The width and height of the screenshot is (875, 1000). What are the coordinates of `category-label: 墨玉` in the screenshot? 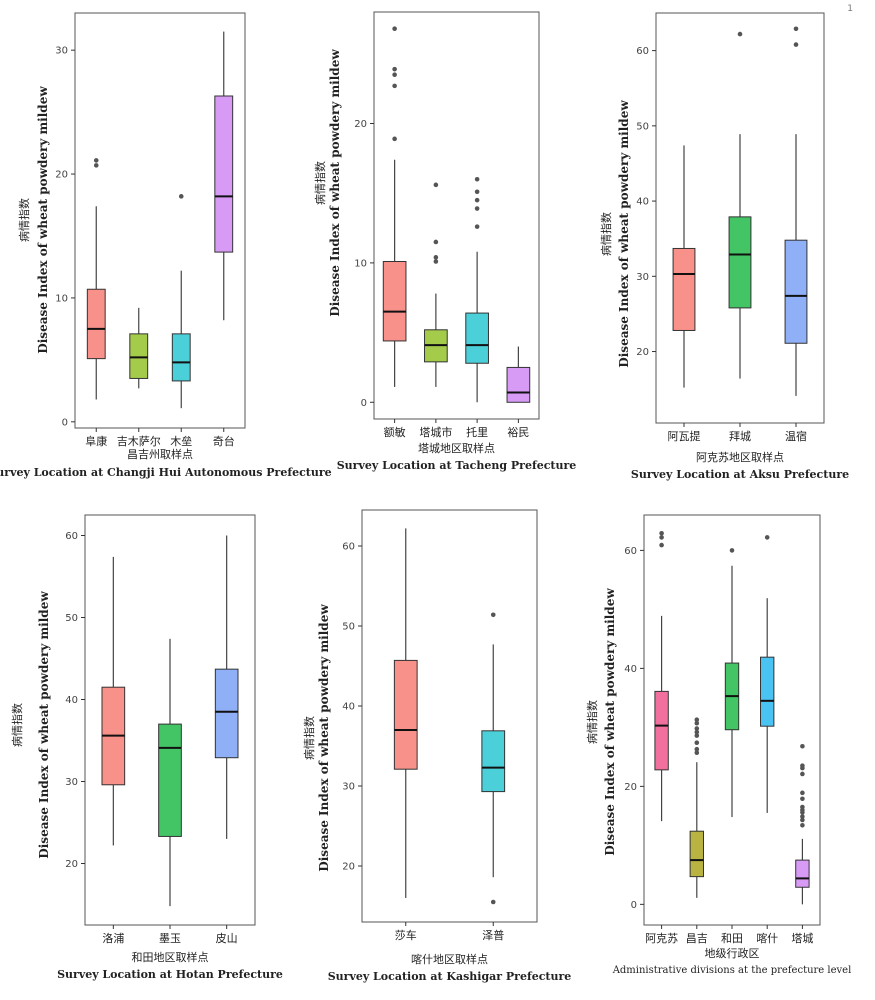 It's located at (170, 938).